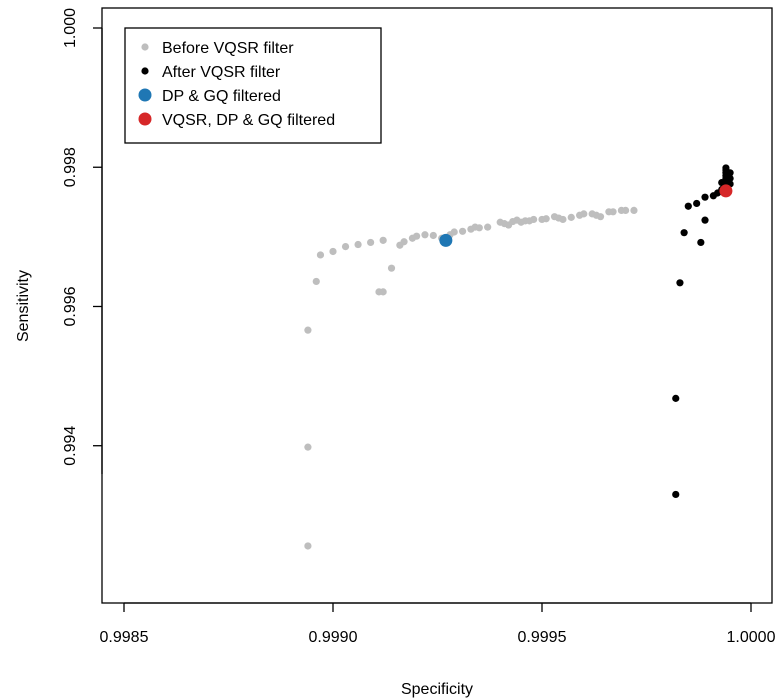 The width and height of the screenshot is (780, 700). I want to click on x-tick-label: 0.9995, so click(542, 637).